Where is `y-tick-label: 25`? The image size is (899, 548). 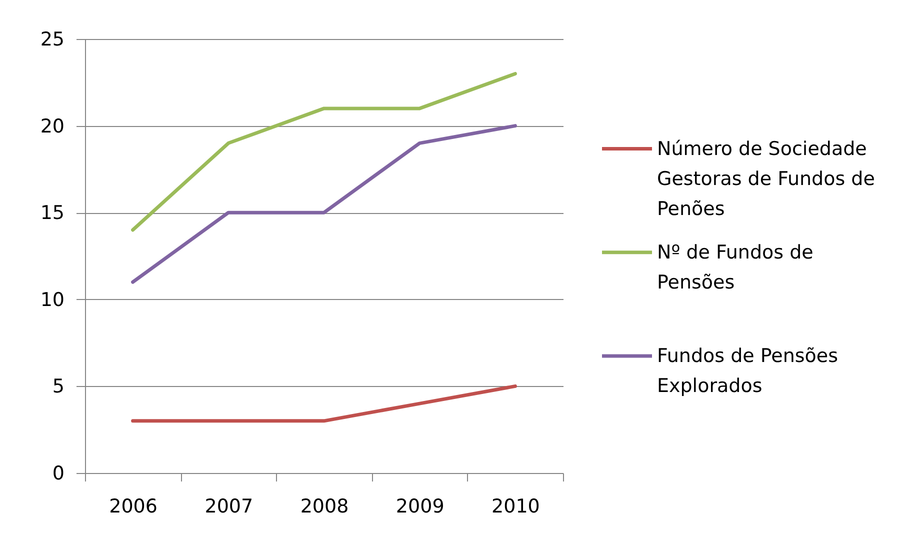
y-tick-label: 25 is located at coordinates (52, 39).